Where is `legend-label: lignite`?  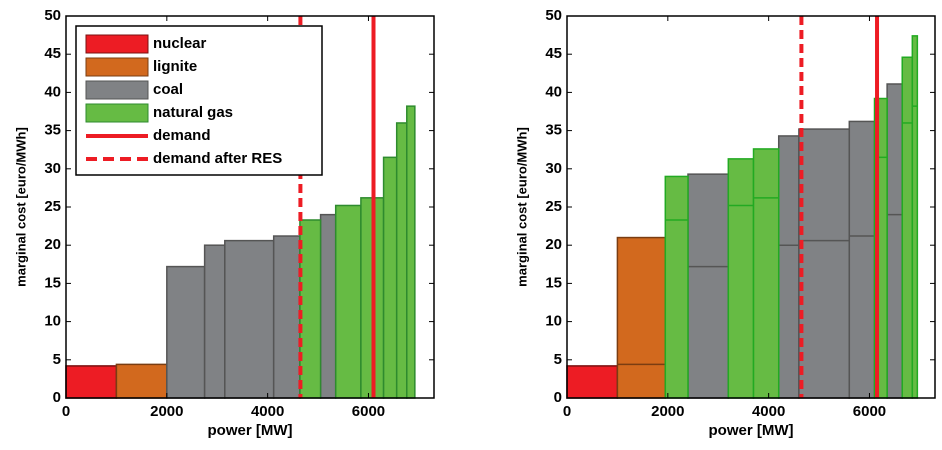 legend-label: lignite is located at coordinates (175, 66).